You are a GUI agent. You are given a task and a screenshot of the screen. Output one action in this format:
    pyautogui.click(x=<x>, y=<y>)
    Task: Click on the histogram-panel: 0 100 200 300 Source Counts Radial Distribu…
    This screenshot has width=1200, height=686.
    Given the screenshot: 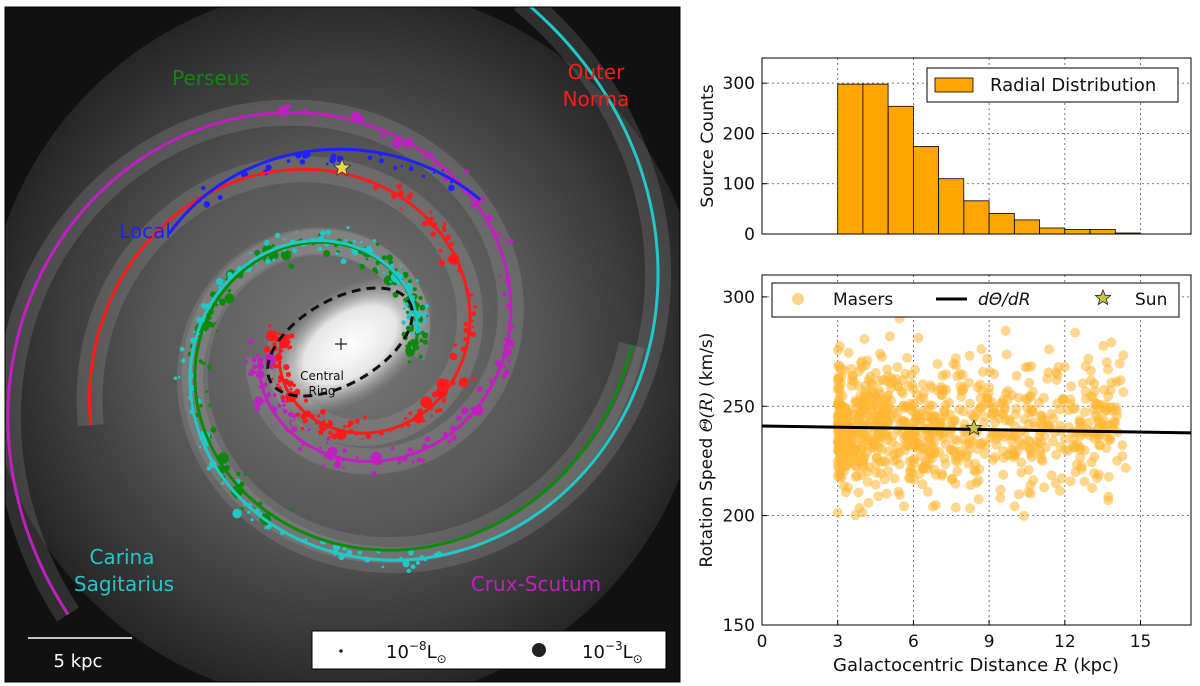 What is the action you would take?
    pyautogui.click(x=945, y=151)
    